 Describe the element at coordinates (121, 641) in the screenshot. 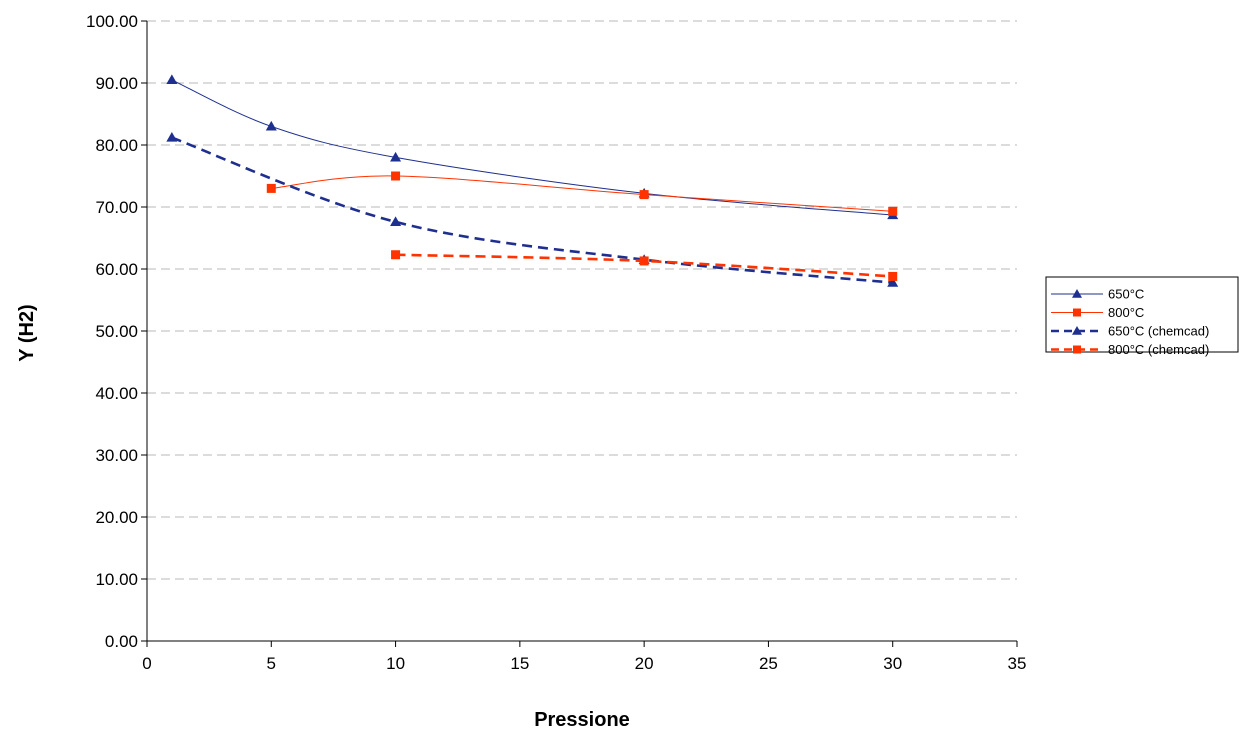

I see `y-tick-label: 0.00` at that location.